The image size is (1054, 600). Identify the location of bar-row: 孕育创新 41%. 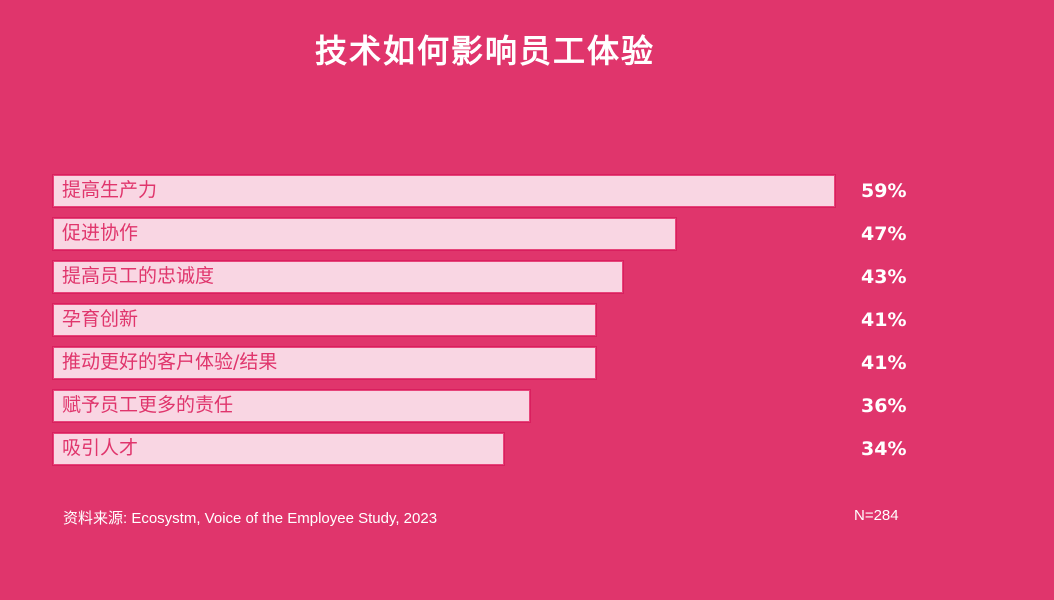
(493, 320).